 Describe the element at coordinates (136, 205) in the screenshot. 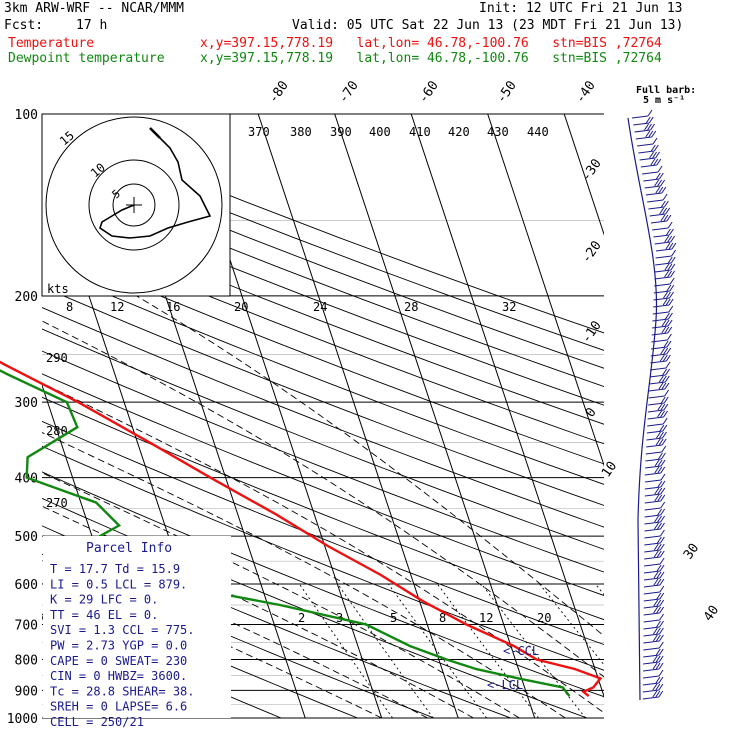

I see `hodograph-inset: 15 10 5 kts` at that location.